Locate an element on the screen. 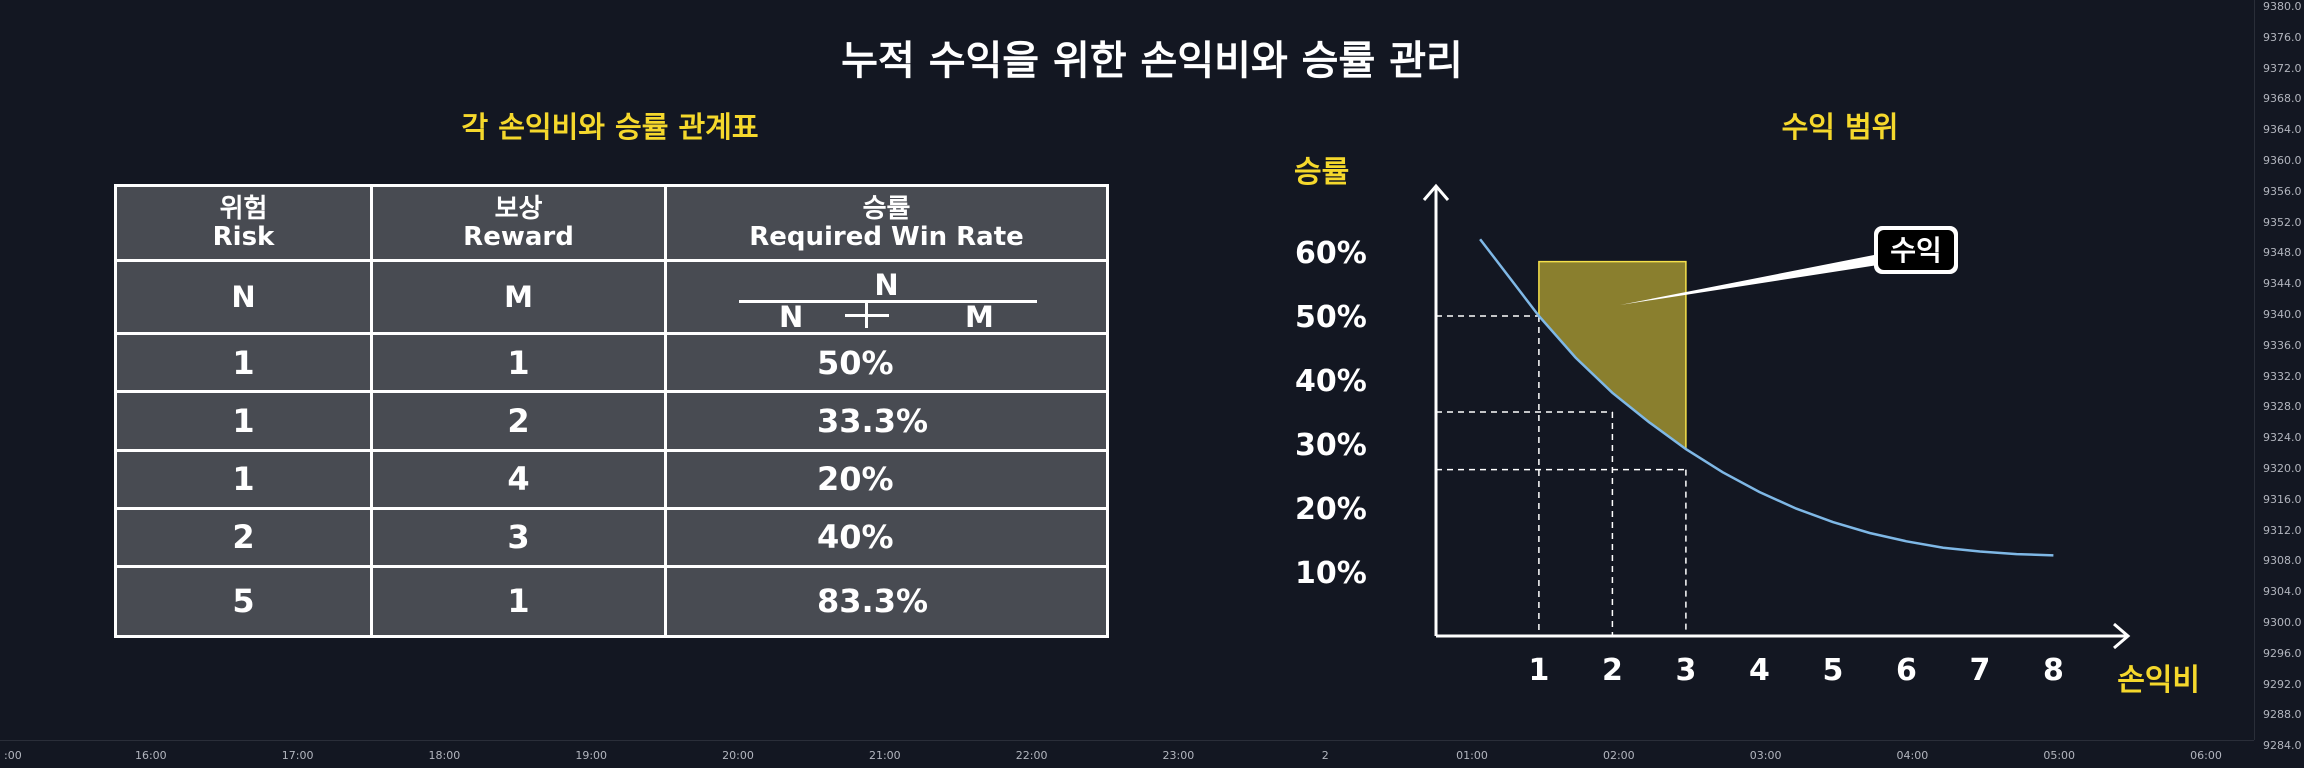 The width and height of the screenshot is (2304, 768). table-title: 각 손익비와 승률 관계표 is located at coordinates (610, 127).